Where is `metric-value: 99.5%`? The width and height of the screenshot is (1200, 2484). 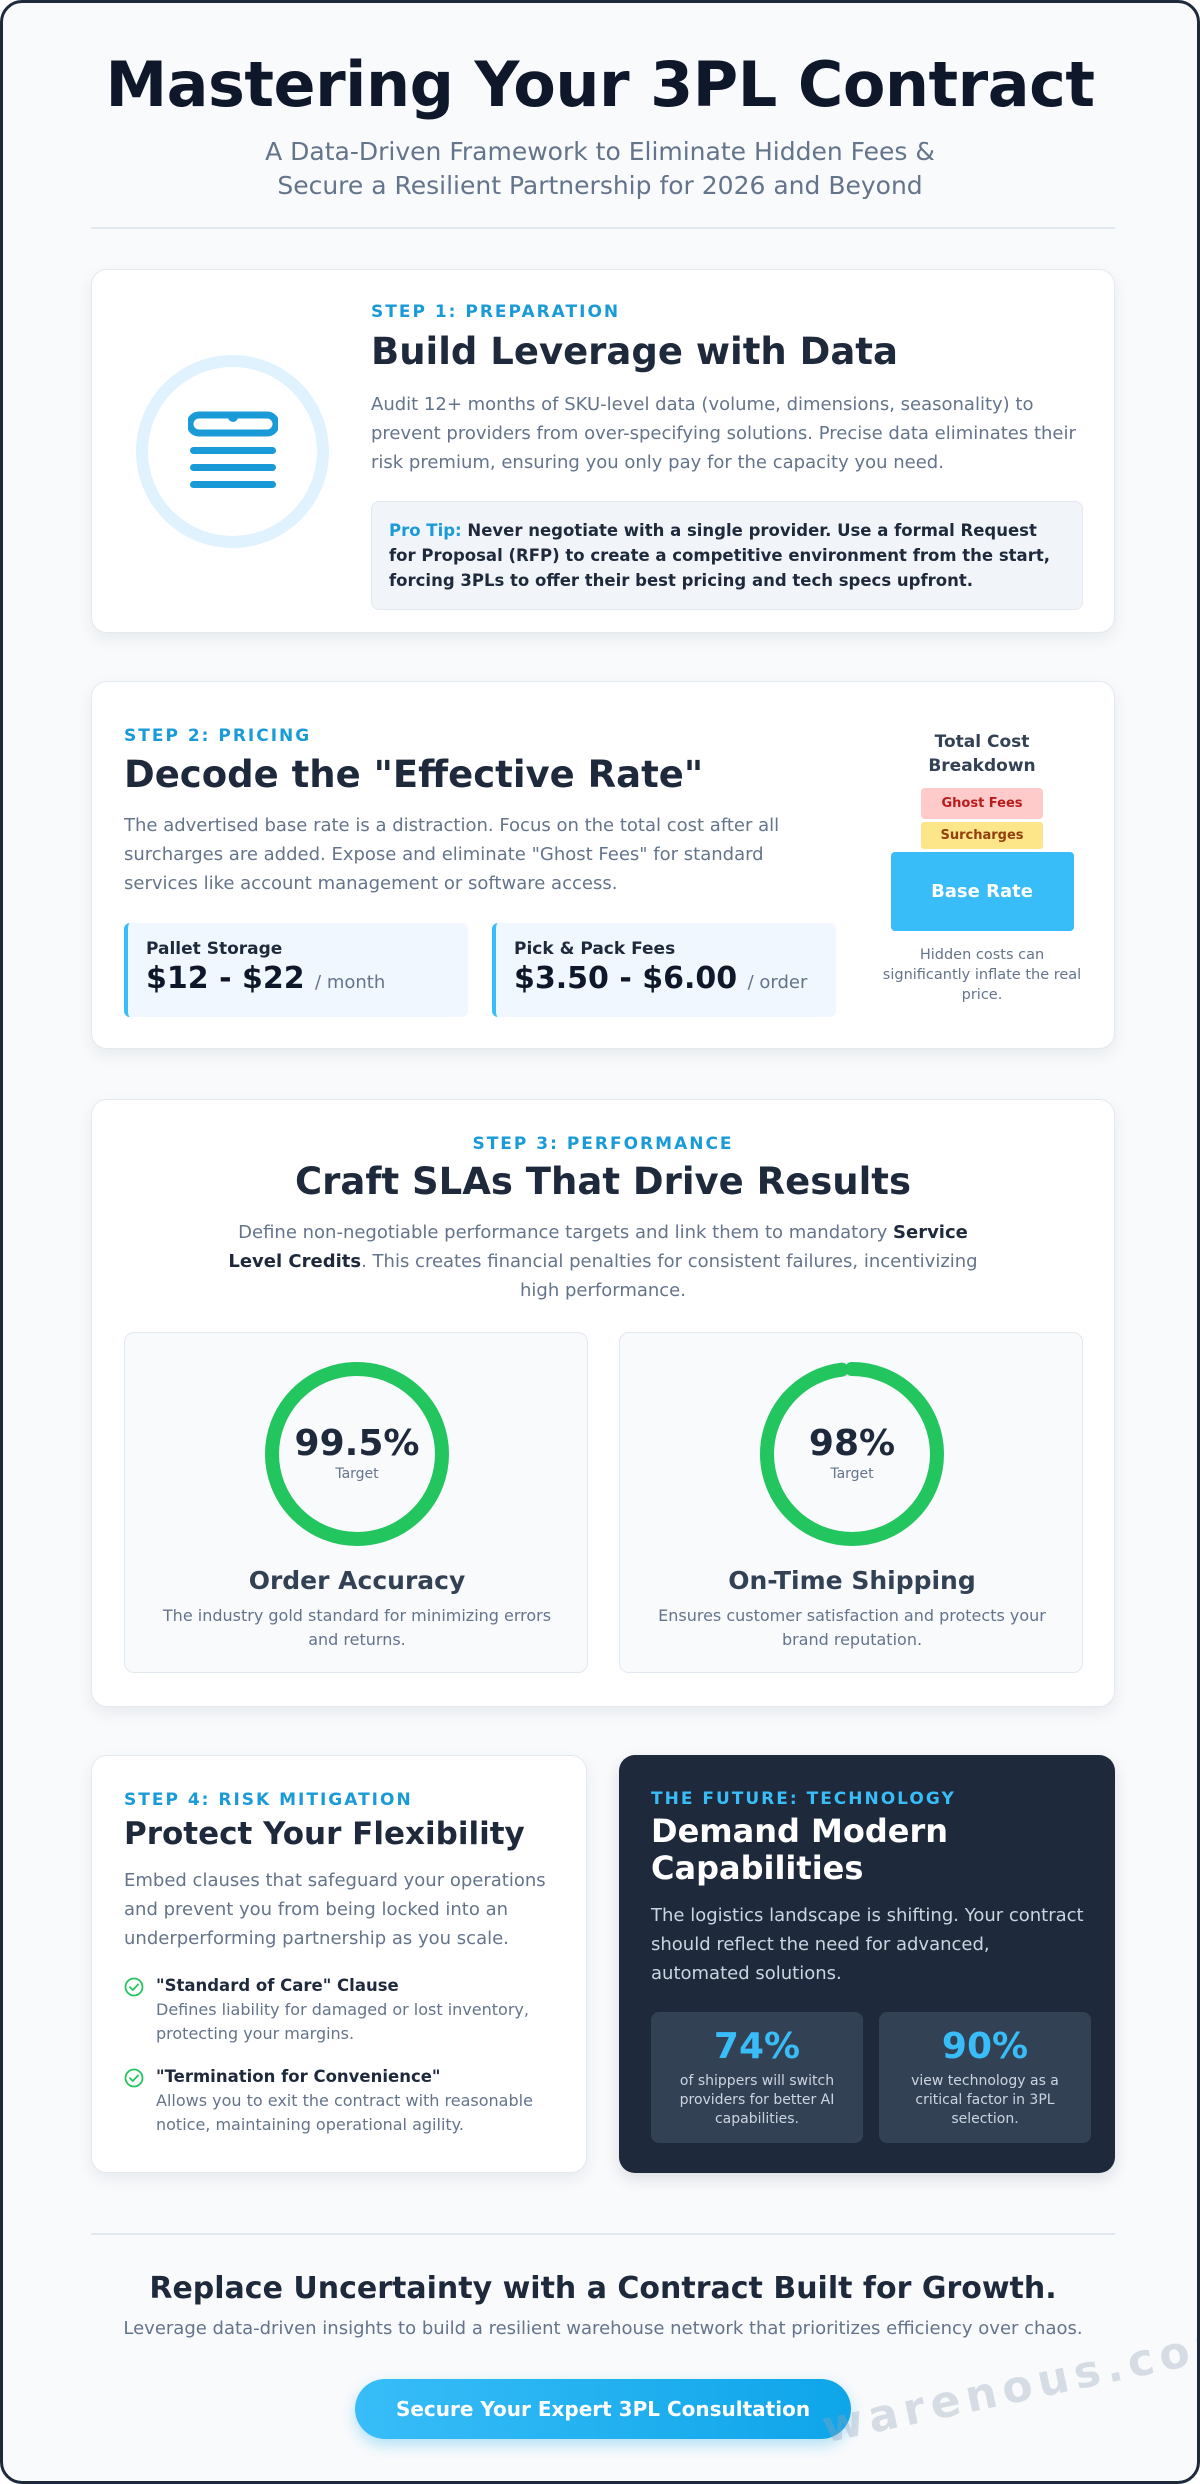
metric-value: 99.5% is located at coordinates (357, 1443).